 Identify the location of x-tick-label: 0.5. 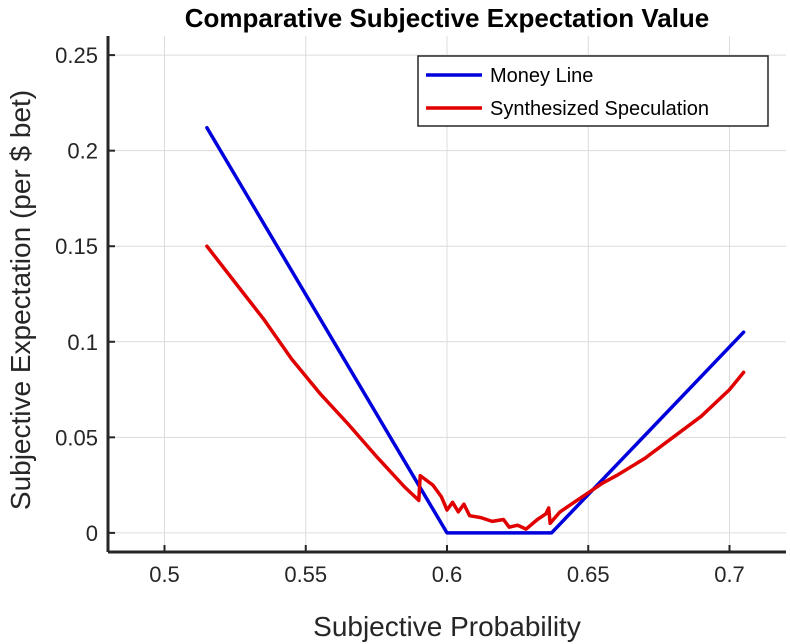
(164, 574).